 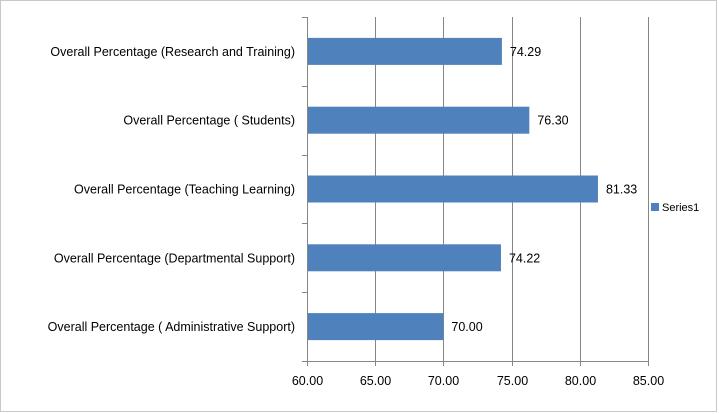 I want to click on data-label: 70.00, so click(x=466, y=327).